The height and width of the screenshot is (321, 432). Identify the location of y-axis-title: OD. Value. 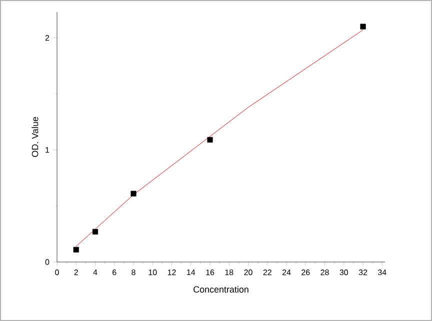
(35, 137).